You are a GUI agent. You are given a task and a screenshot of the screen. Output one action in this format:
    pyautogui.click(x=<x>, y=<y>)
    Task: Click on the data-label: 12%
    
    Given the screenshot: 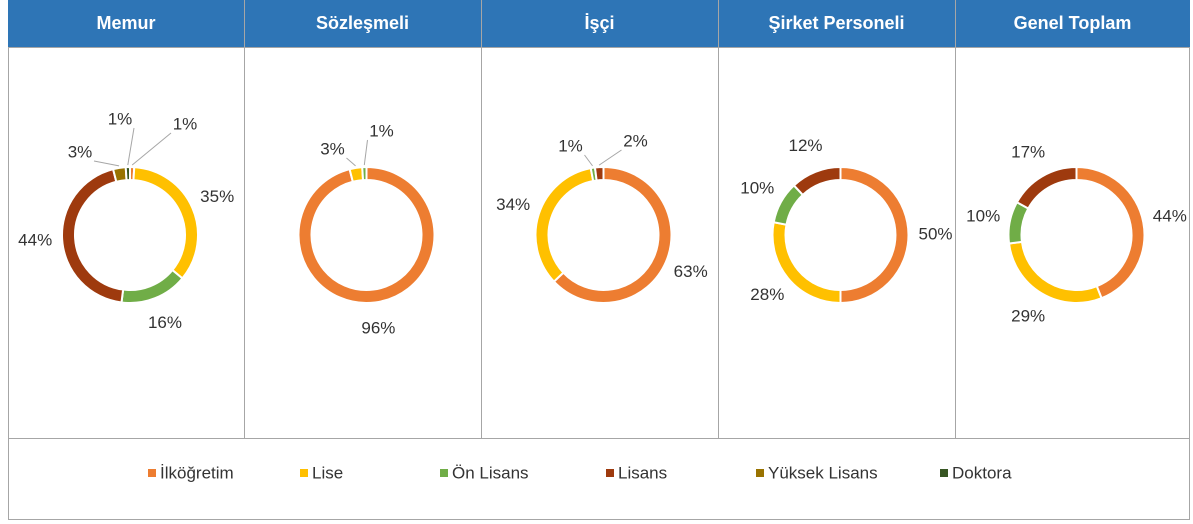 What is the action you would take?
    pyautogui.click(x=806, y=145)
    